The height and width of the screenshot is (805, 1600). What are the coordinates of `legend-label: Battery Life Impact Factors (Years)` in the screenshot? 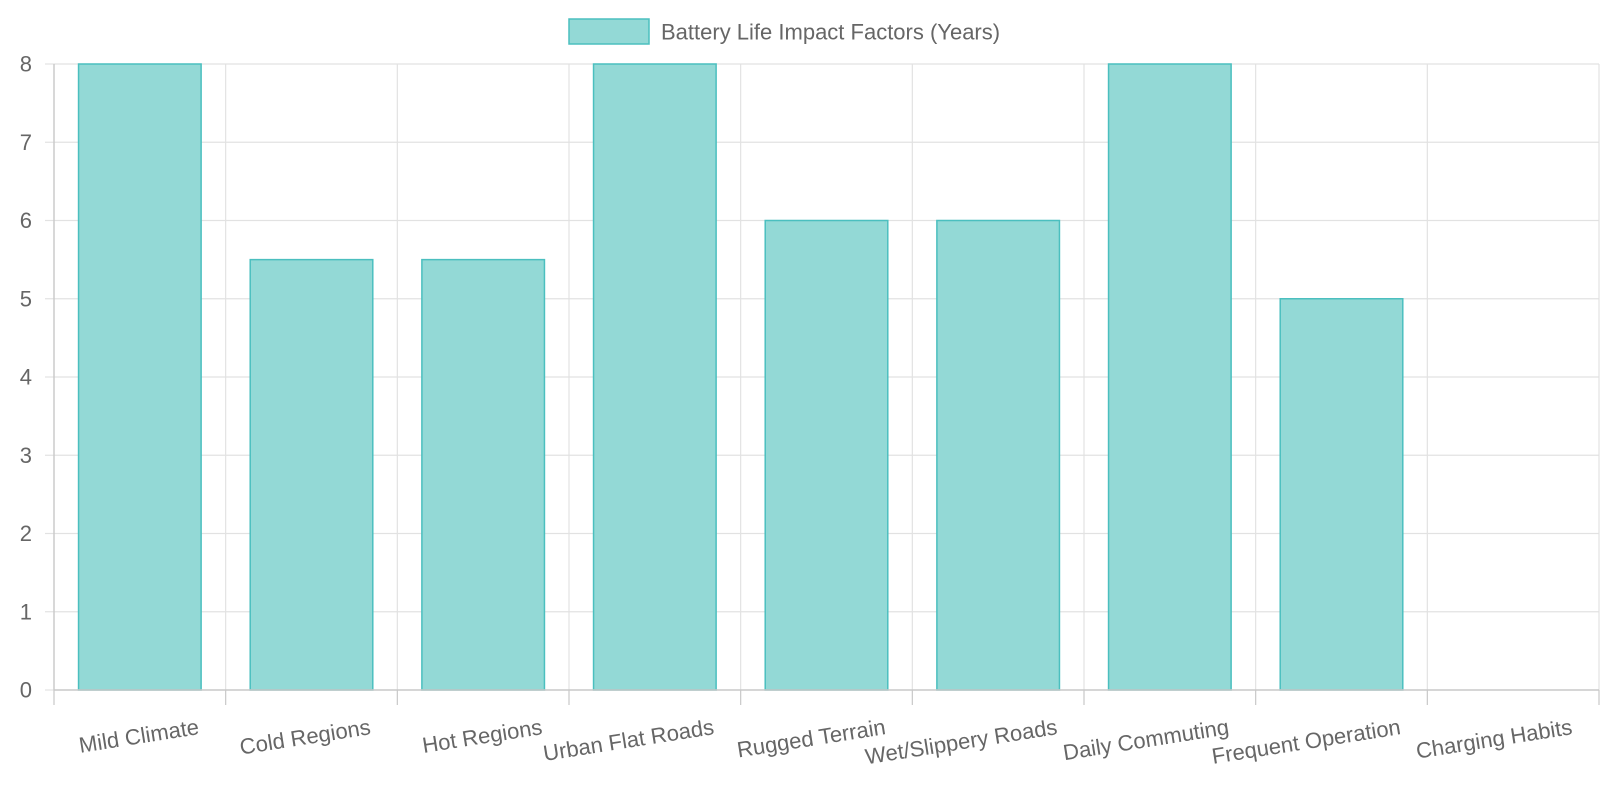 It's located at (830, 32).